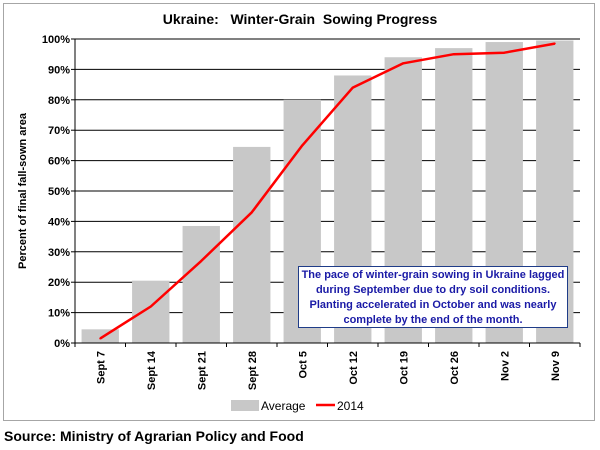  Describe the element at coordinates (59, 70) in the screenshot. I see `y-tick-label: 90%` at that location.